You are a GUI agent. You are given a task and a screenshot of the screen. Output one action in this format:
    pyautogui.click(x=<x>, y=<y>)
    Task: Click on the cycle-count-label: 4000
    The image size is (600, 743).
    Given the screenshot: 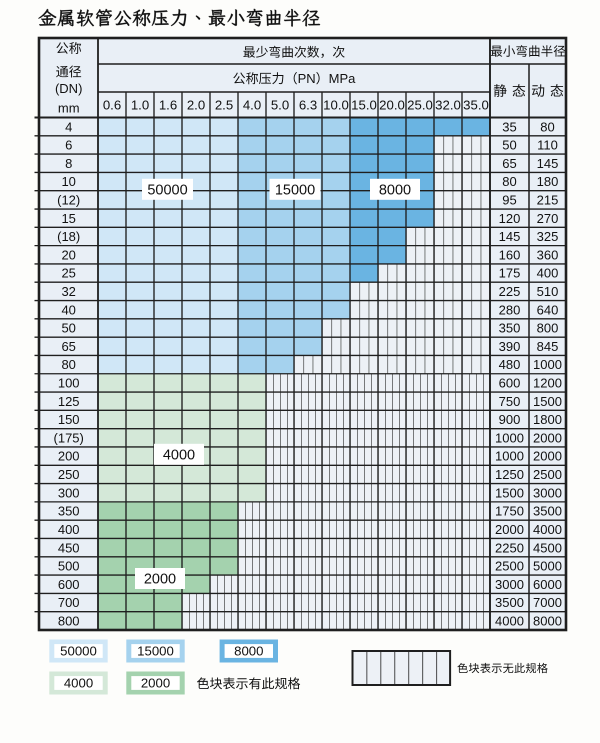 What is the action you would take?
    pyautogui.click(x=179, y=454)
    